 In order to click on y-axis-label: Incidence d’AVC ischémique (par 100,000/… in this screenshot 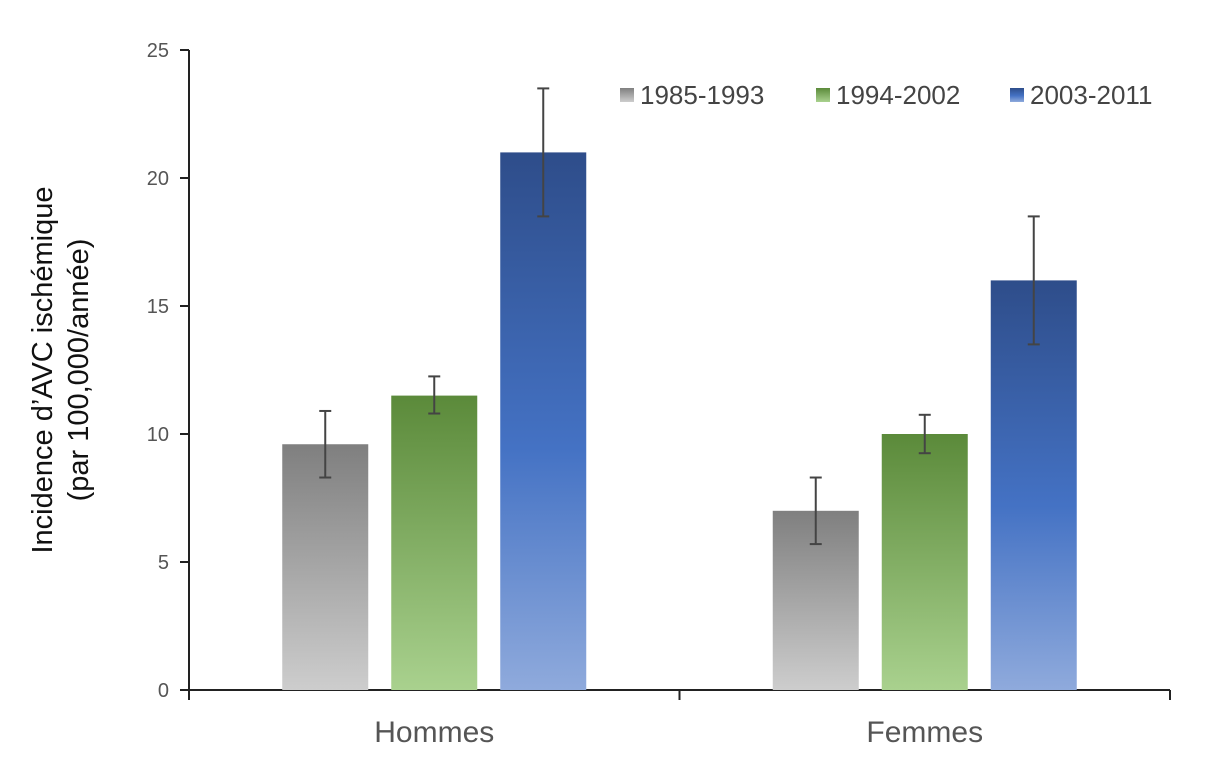, I will do `click(61, 370)`.